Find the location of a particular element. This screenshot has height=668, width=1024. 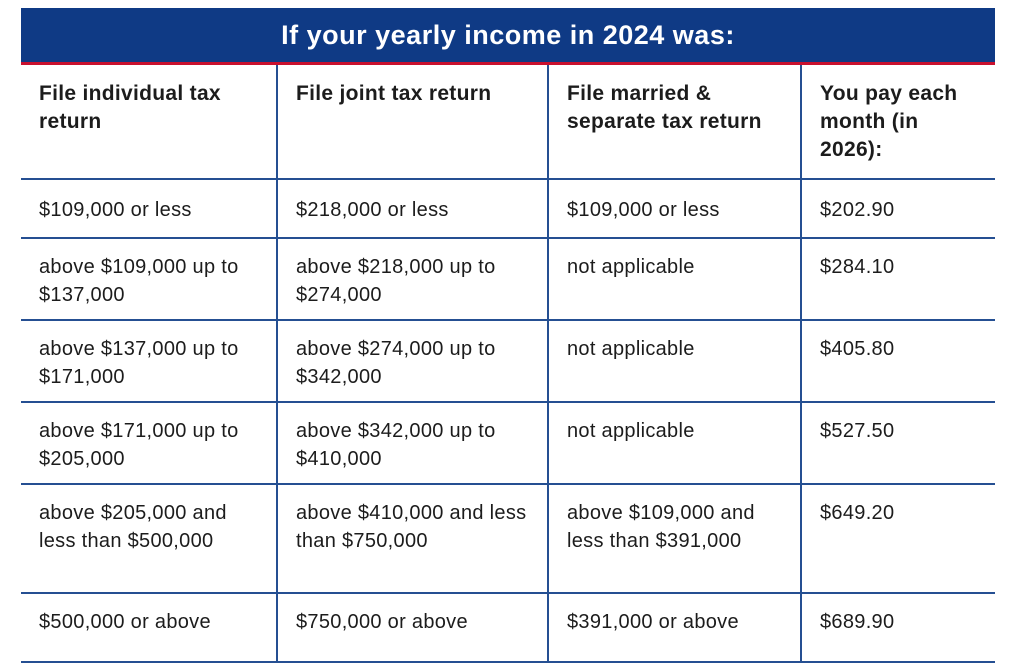

cell-individual: above $171,000 up to $205,000 is located at coordinates (149, 443).